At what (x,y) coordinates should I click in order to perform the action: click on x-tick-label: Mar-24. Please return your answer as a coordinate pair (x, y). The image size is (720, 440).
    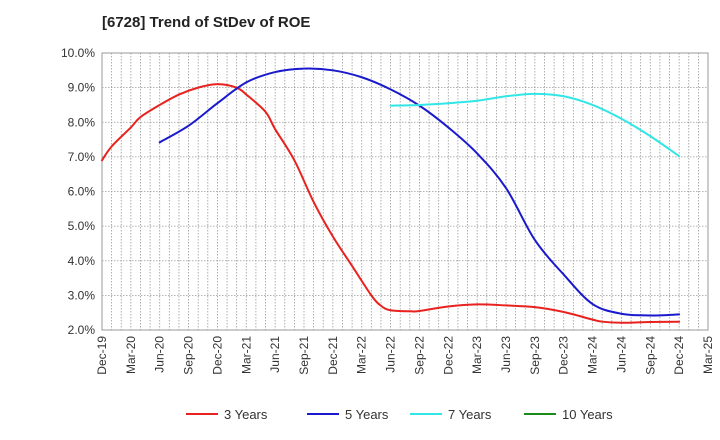
    Looking at the image, I should click on (593, 355).